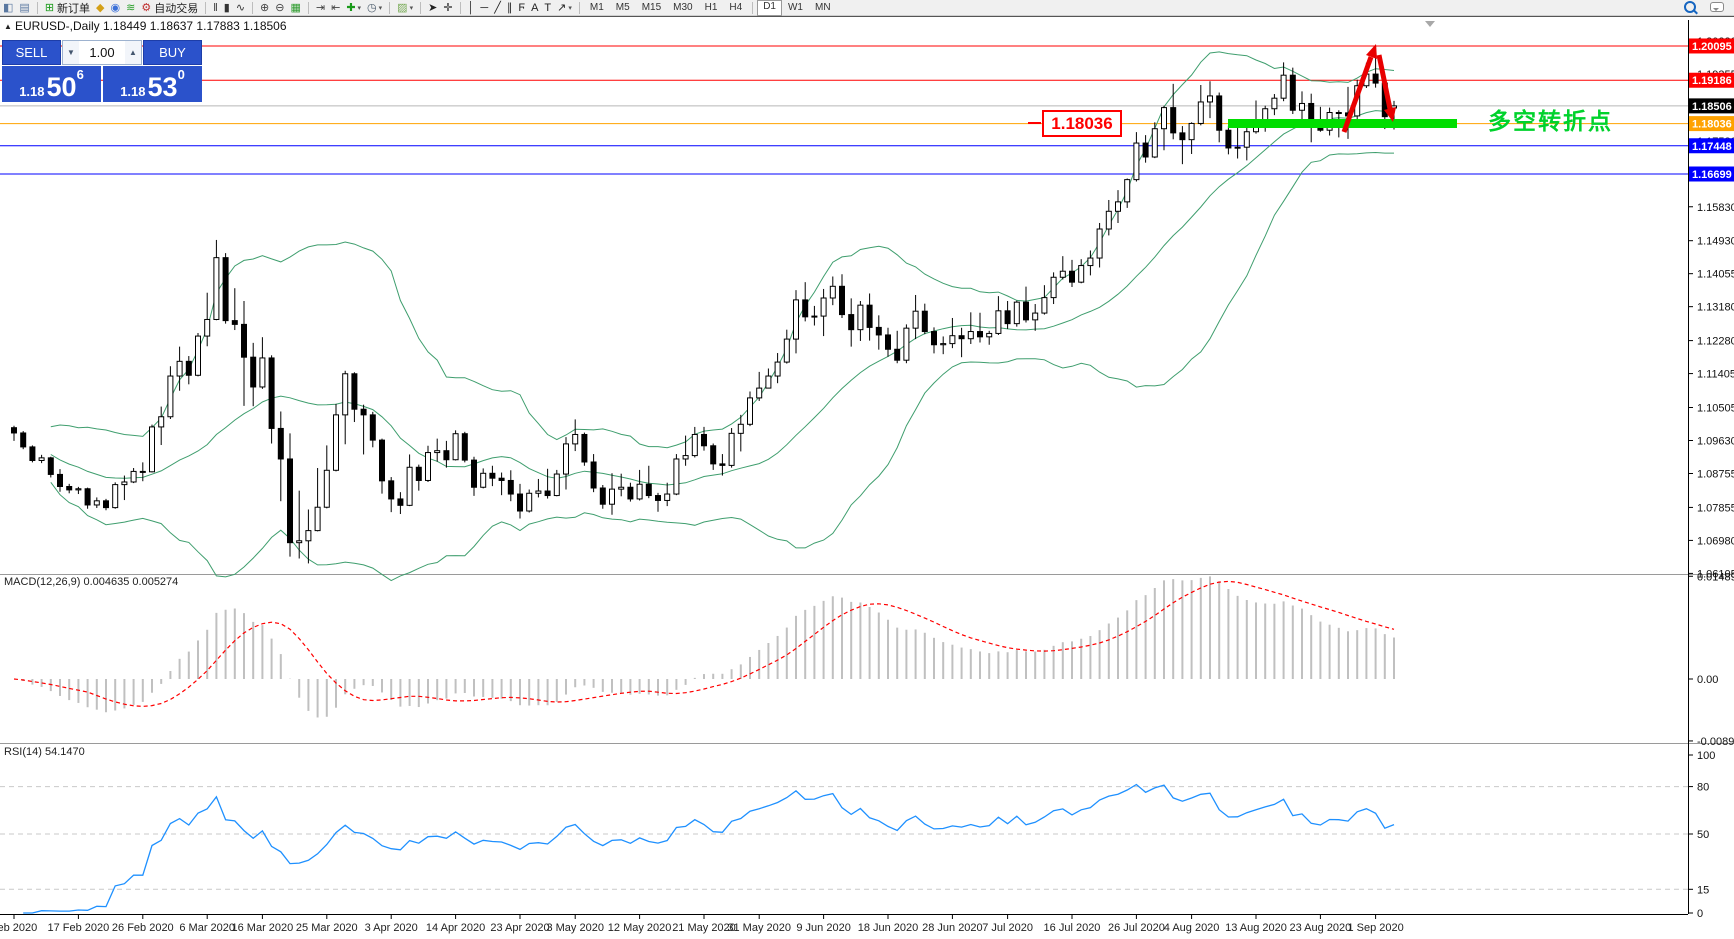  I want to click on equidistant-channel-icon: ∥, so click(510, 8).